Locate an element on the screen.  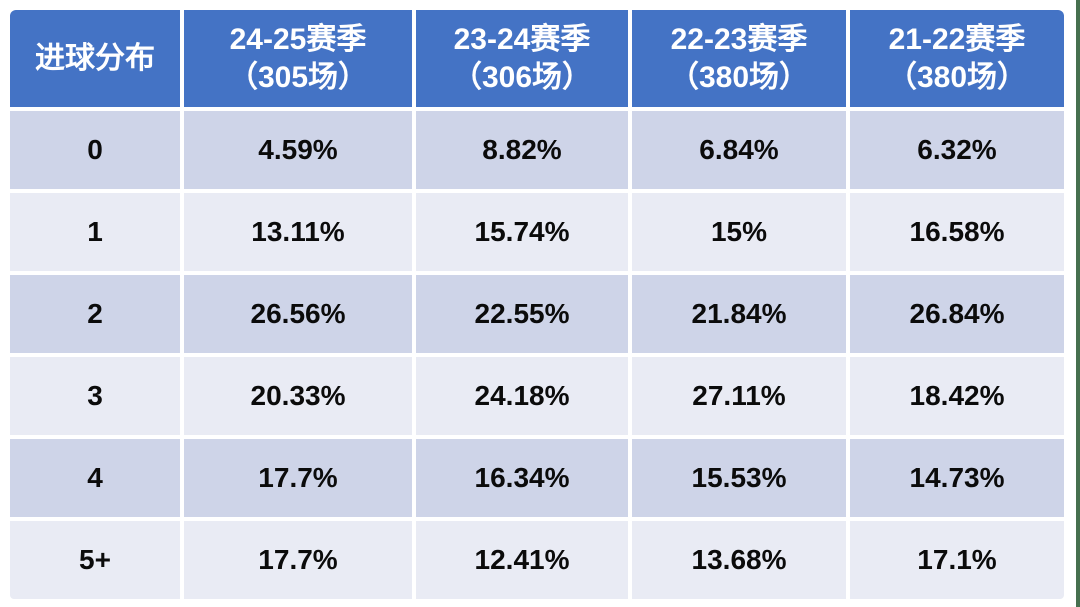
table-row-goals-2: 2 26.56% 22.55% 21.84% 26.84% is located at coordinates (537, 314).